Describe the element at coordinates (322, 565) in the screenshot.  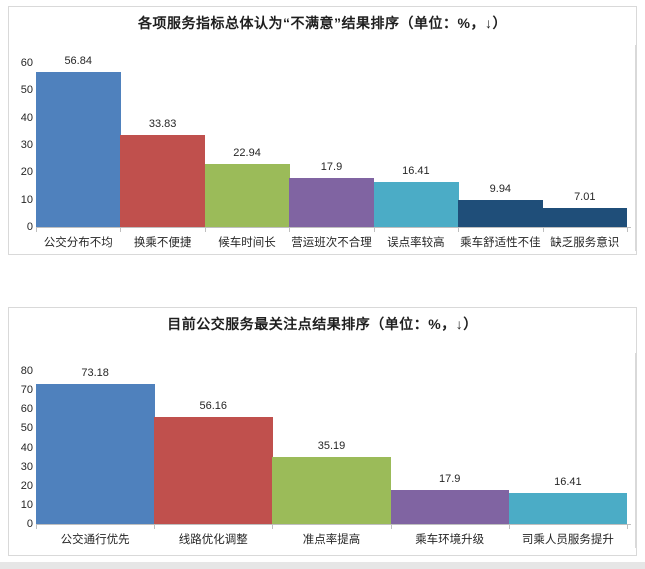
I see `bottom-edge-strip` at that location.